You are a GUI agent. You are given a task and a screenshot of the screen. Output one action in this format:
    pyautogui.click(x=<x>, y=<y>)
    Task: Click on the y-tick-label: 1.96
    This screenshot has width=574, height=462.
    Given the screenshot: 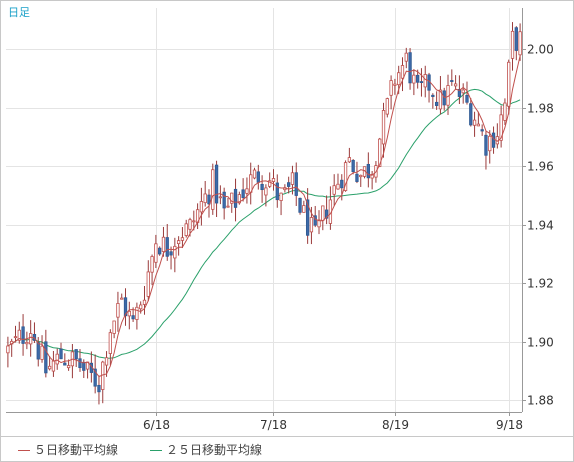 What is the action you would take?
    pyautogui.click(x=540, y=167)
    